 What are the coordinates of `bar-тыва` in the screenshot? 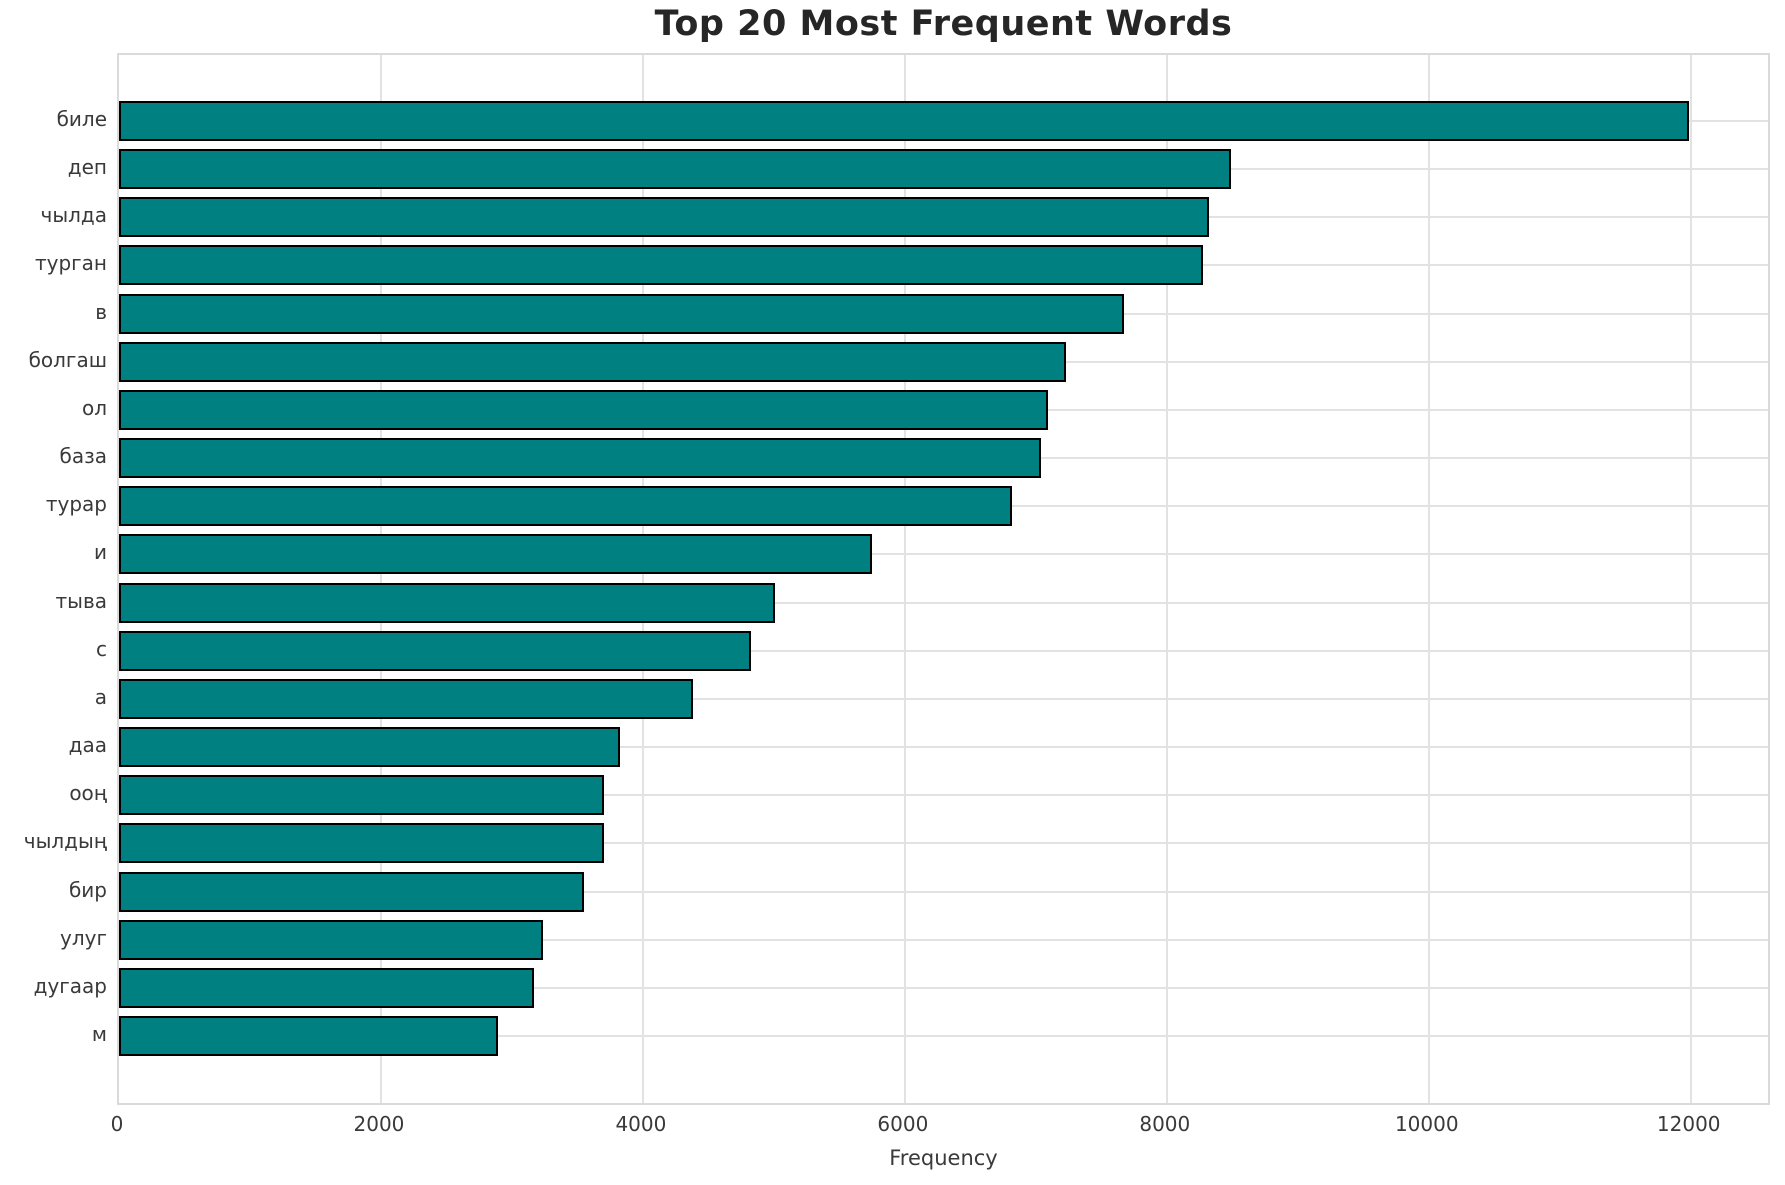 It's located at (447, 602).